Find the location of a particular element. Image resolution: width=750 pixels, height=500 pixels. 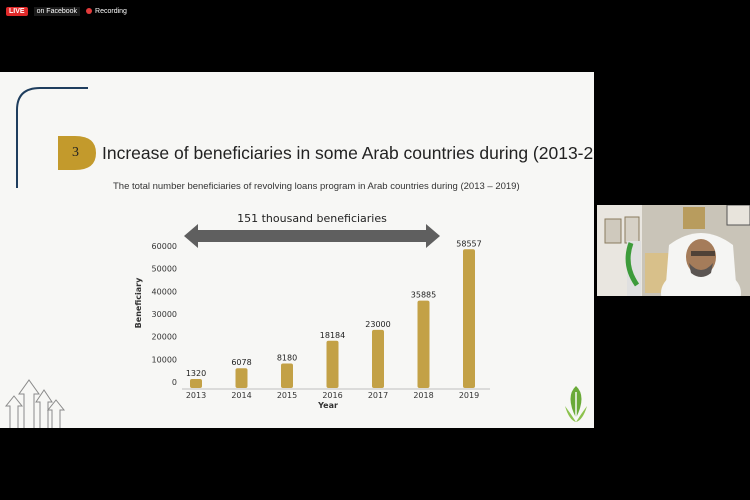

span-arrow is located at coordinates (312, 236).